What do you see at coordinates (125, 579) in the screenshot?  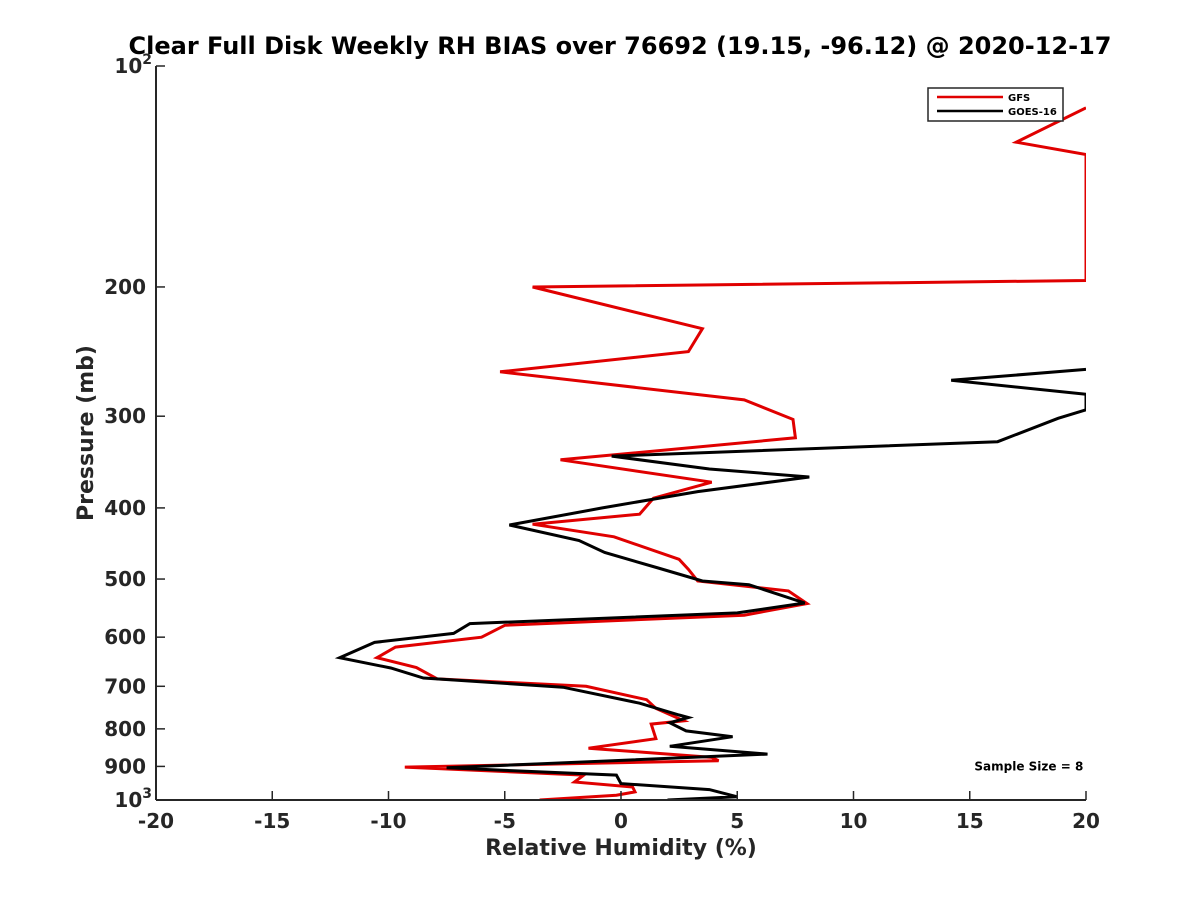 I see `y-tick-label: 500` at bounding box center [125, 579].